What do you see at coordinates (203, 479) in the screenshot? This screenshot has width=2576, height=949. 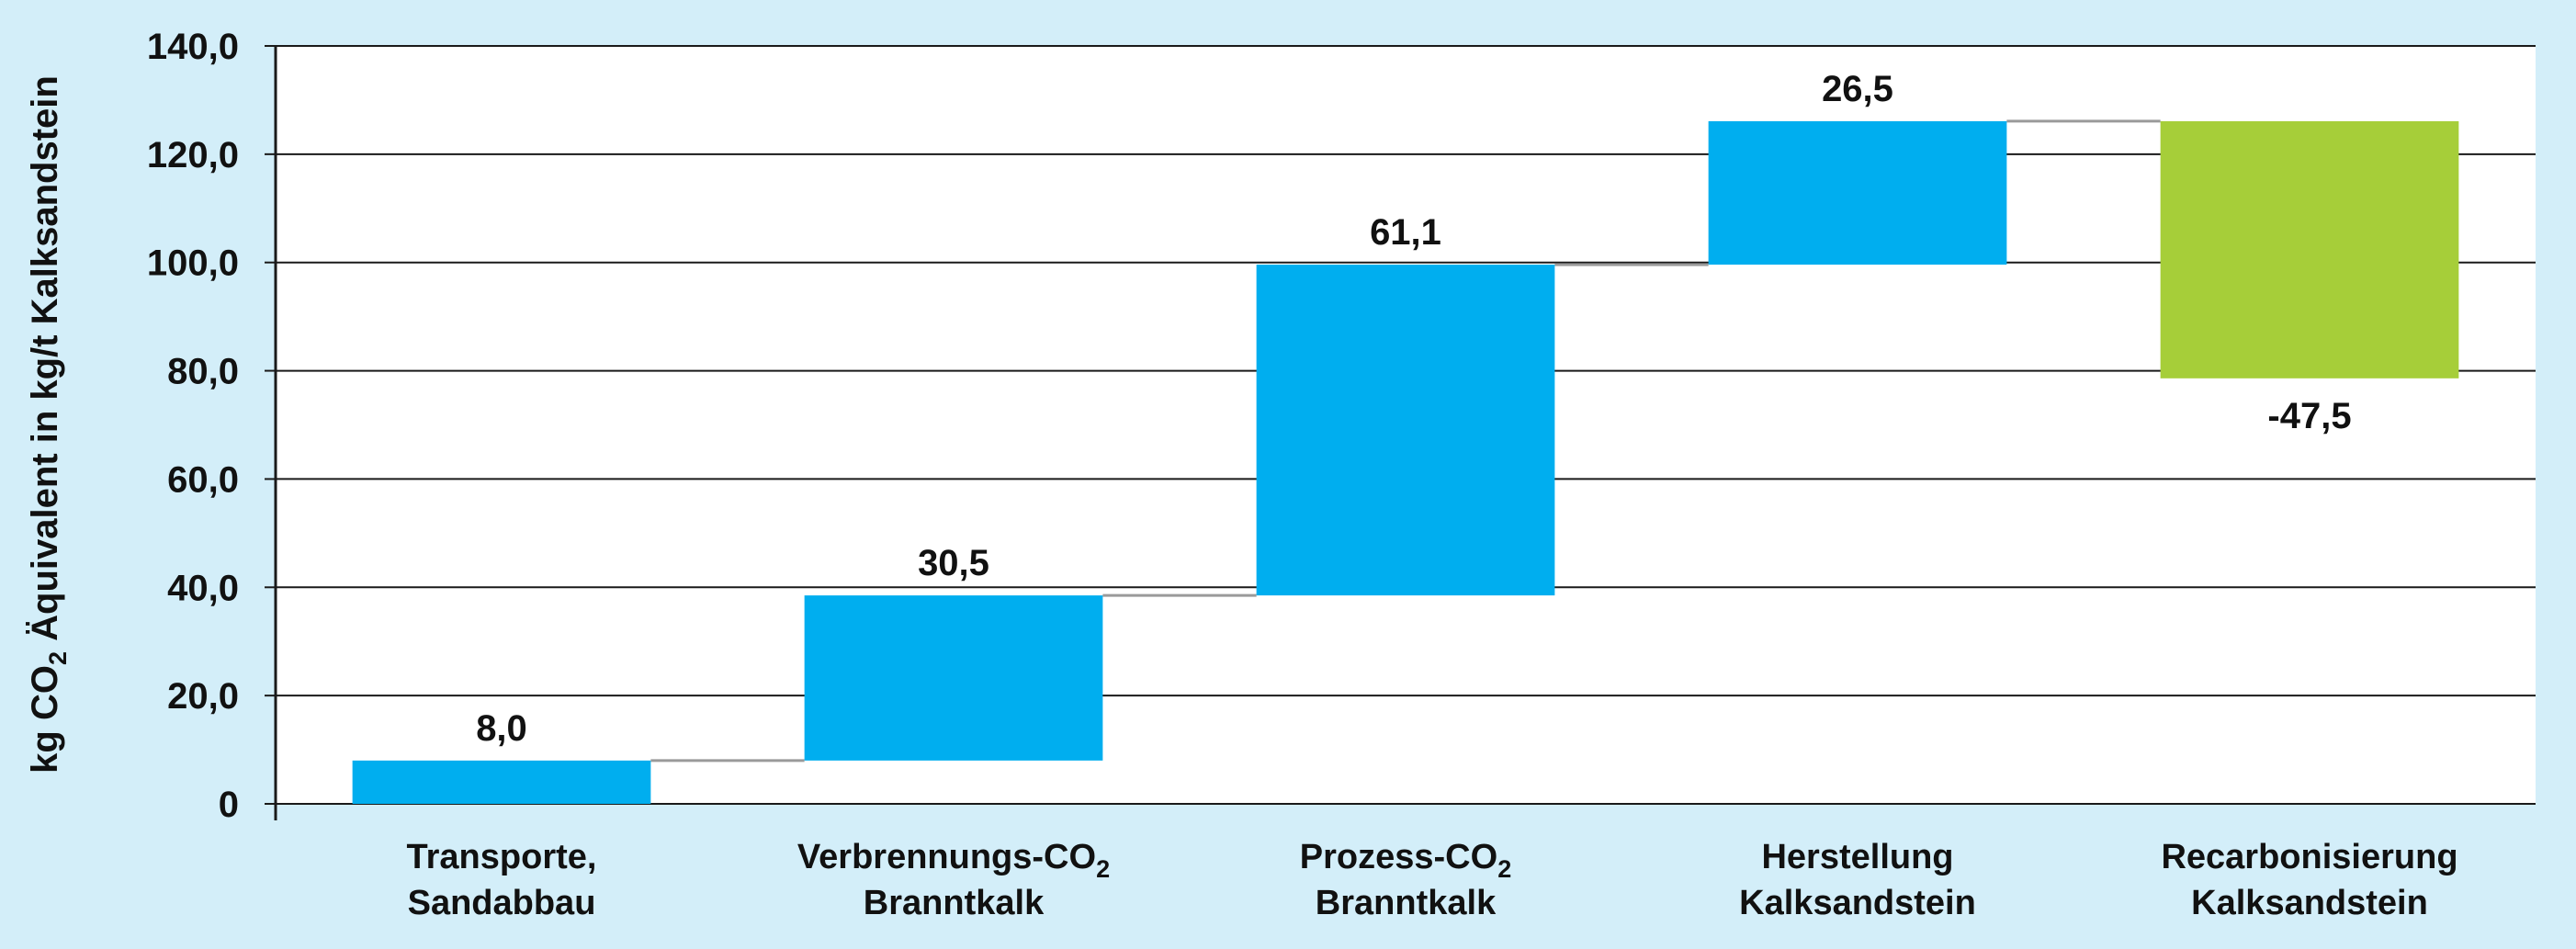 I see `y-tick-label: 60,0` at bounding box center [203, 479].